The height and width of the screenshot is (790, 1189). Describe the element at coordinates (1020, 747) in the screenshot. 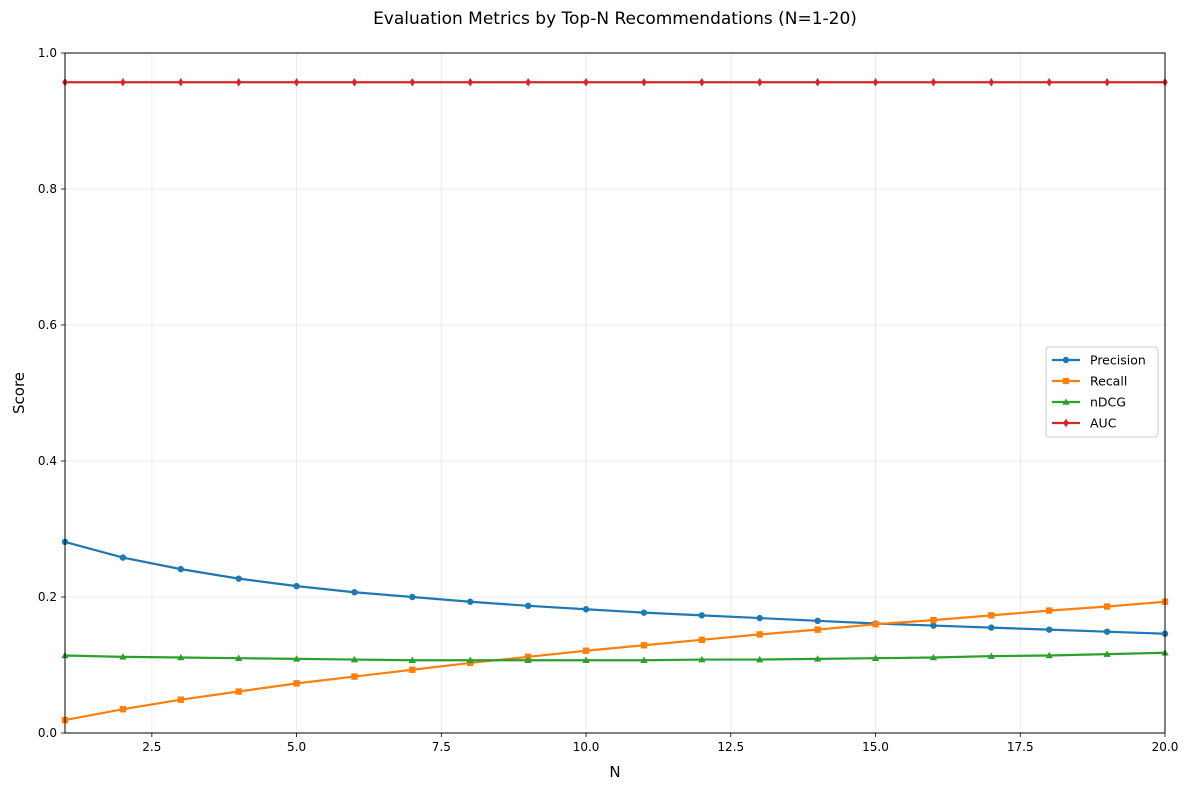

I see `x-tick-label: 17.5` at that location.